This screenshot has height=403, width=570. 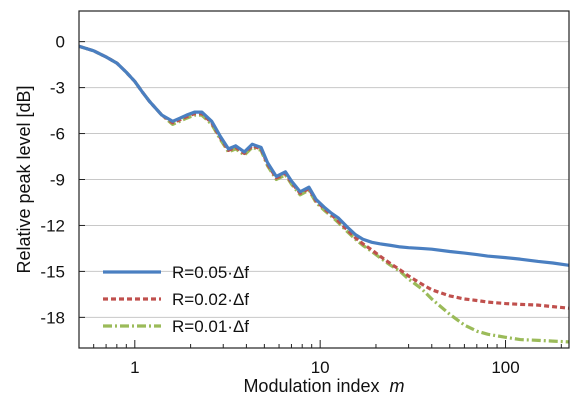 I want to click on x-axis-title-text: Modulation index, so click(x=311, y=386).